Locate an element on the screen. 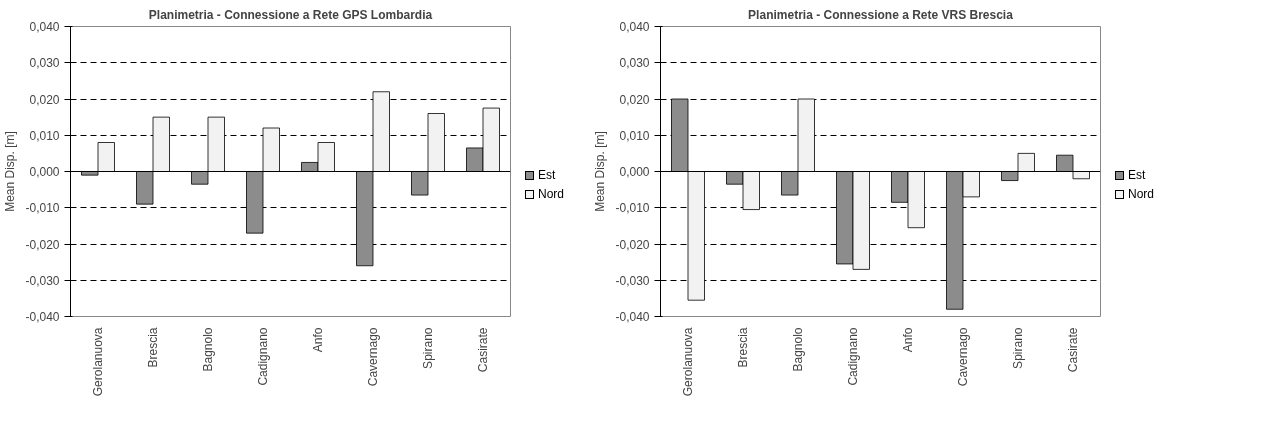 Image resolution: width=1271 pixels, height=438 pixels. chart-title: Planimetria - Connessione a Rete VRS Brescia is located at coordinates (881, 14).